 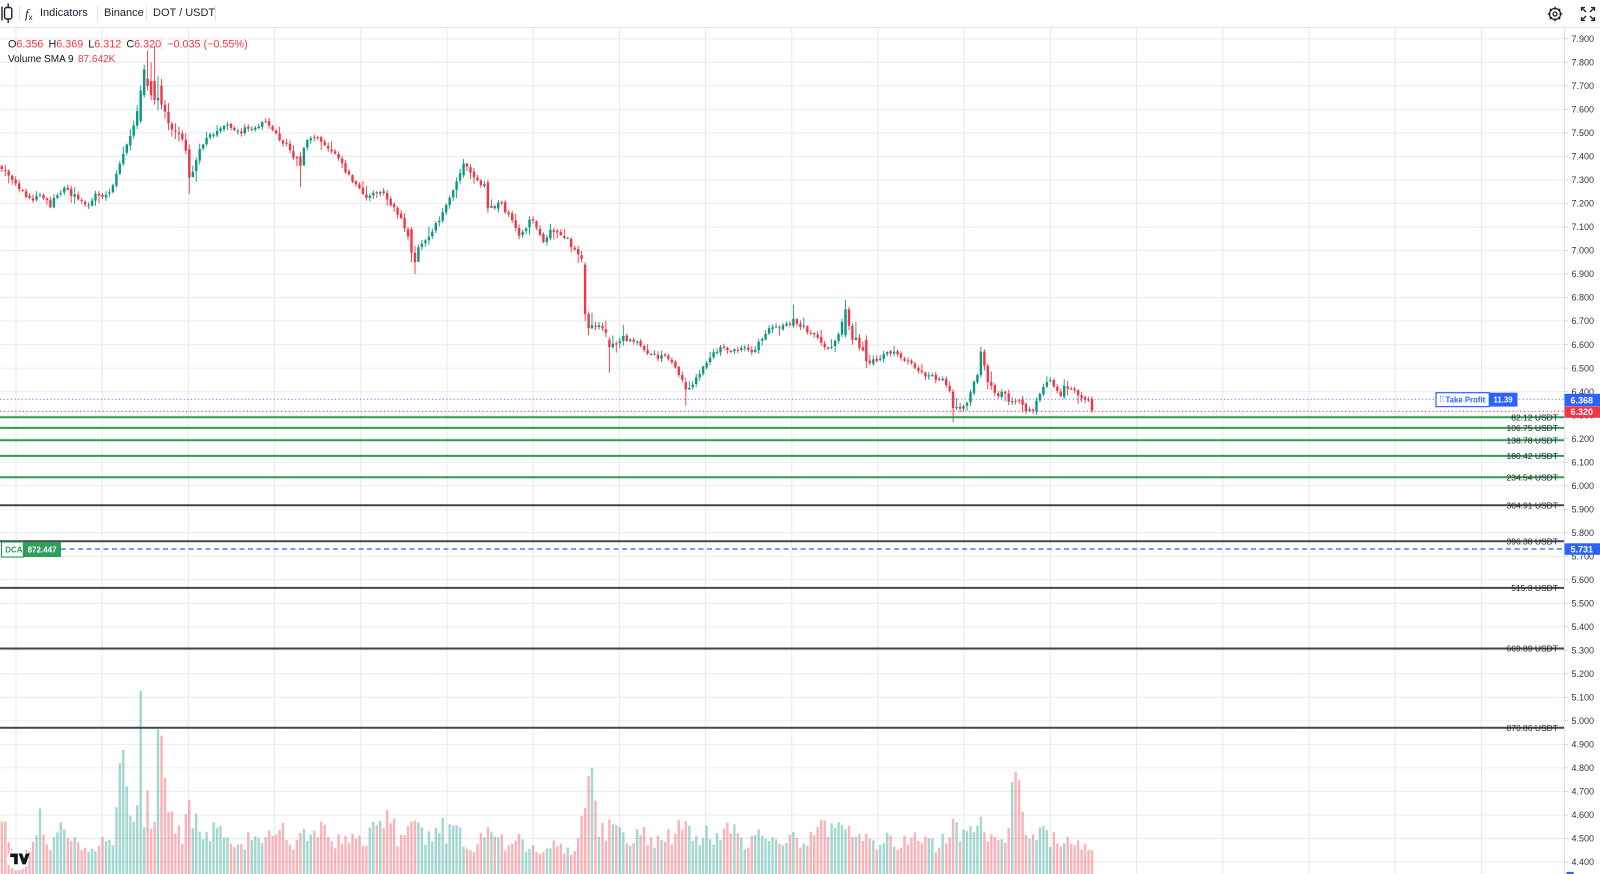 I want to click on svg-text: 6.500, so click(x=1583, y=368).